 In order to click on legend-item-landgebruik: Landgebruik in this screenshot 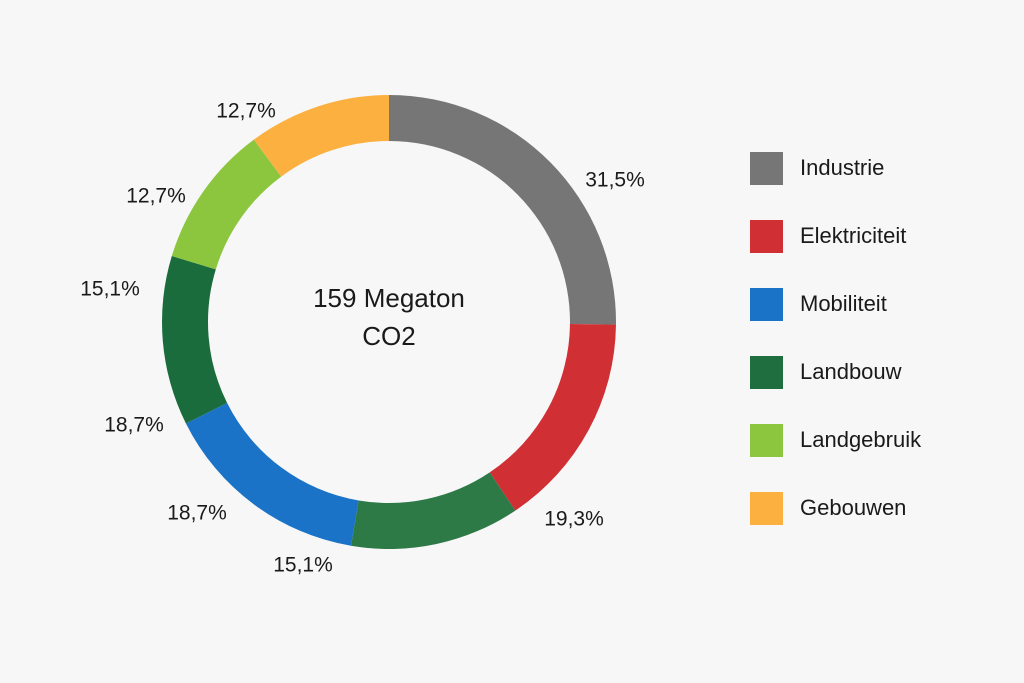, I will do `click(835, 440)`.